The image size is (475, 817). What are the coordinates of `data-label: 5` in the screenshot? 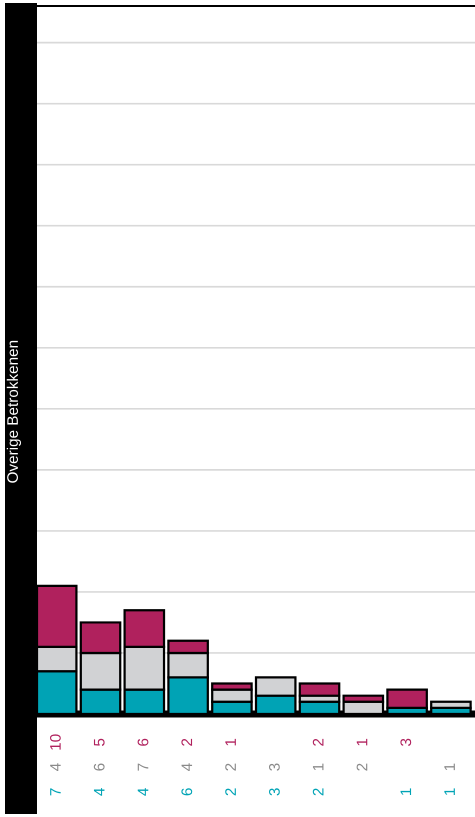 It's located at (99, 742).